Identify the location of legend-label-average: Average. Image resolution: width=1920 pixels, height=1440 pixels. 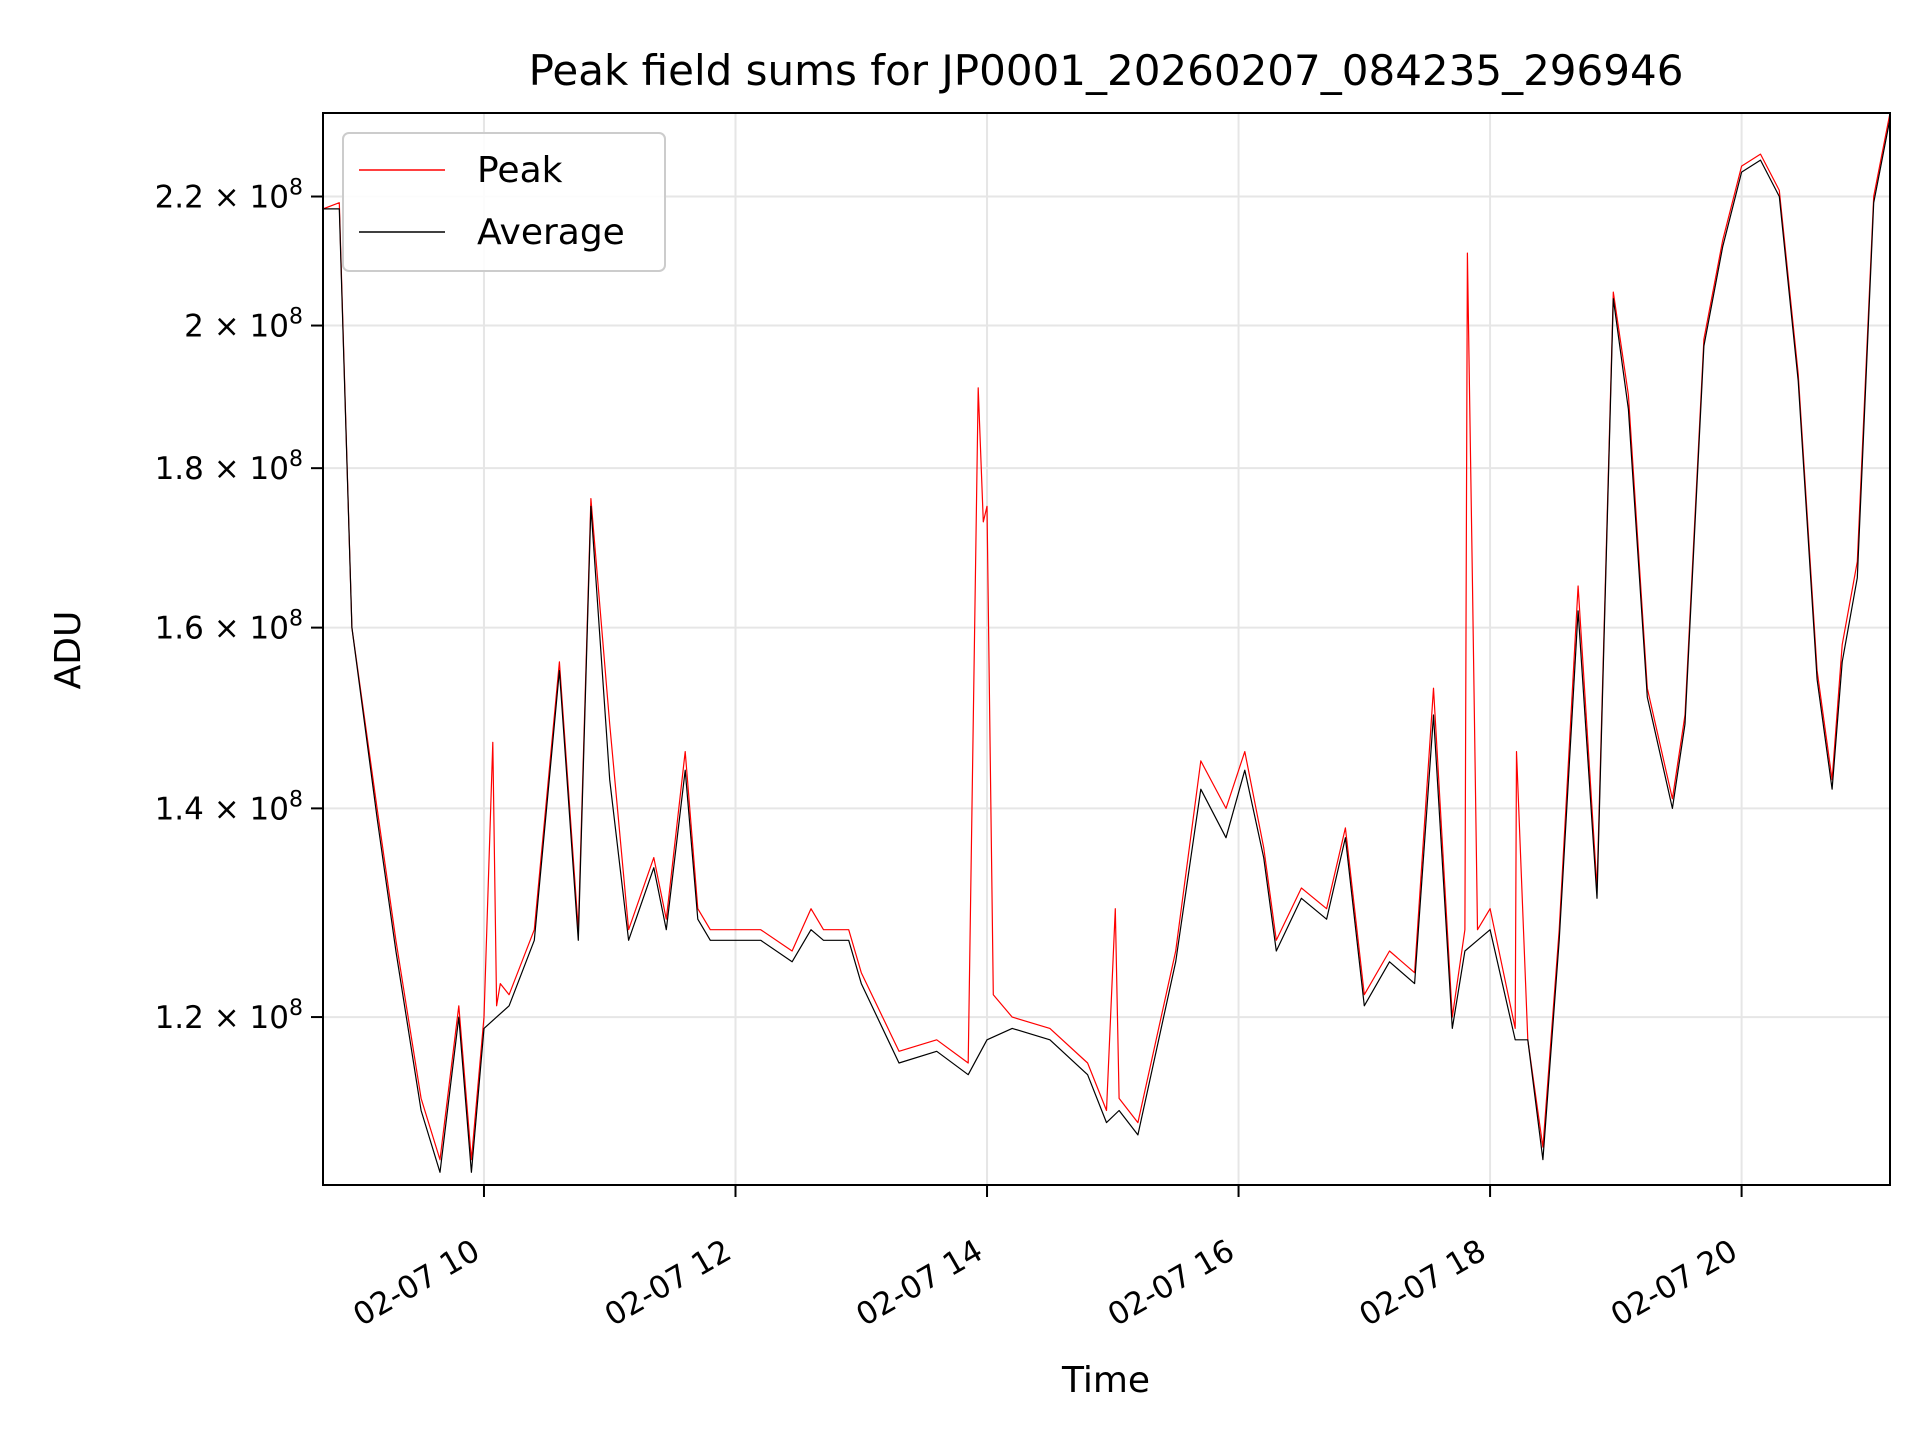
(551, 232).